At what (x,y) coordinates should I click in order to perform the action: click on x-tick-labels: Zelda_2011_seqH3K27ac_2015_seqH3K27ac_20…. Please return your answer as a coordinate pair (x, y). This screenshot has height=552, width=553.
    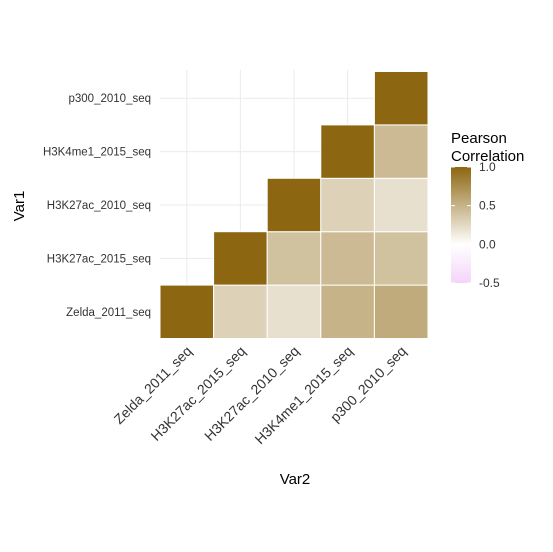
    Looking at the image, I should click on (260, 395).